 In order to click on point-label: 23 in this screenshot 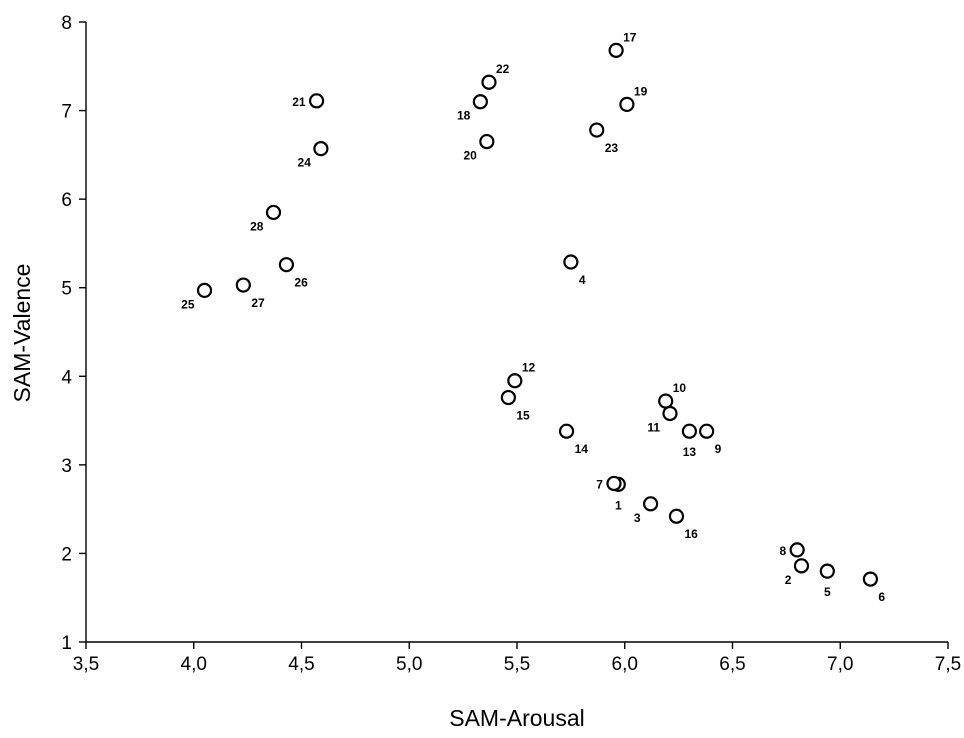, I will do `click(612, 148)`.